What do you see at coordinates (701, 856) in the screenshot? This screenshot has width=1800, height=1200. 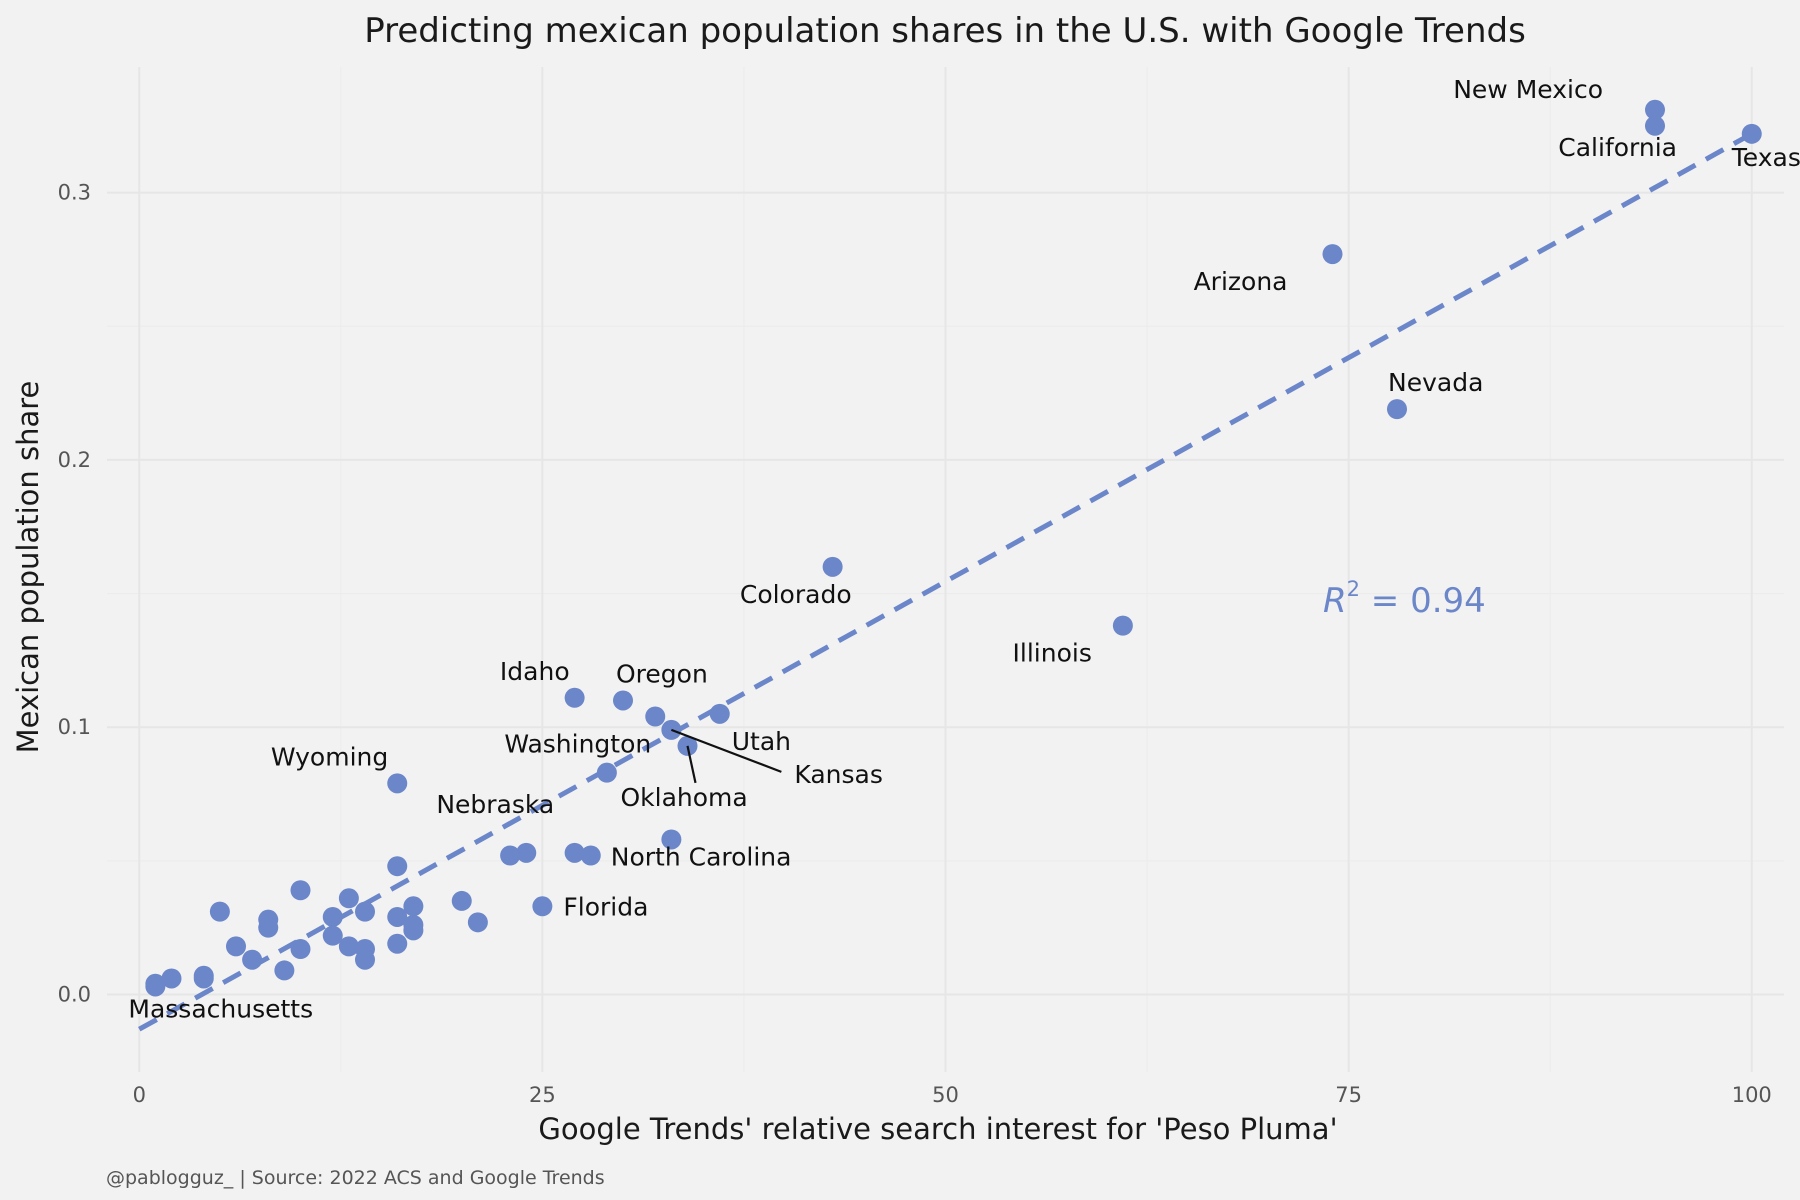 I see `point-label: North Carolina` at bounding box center [701, 856].